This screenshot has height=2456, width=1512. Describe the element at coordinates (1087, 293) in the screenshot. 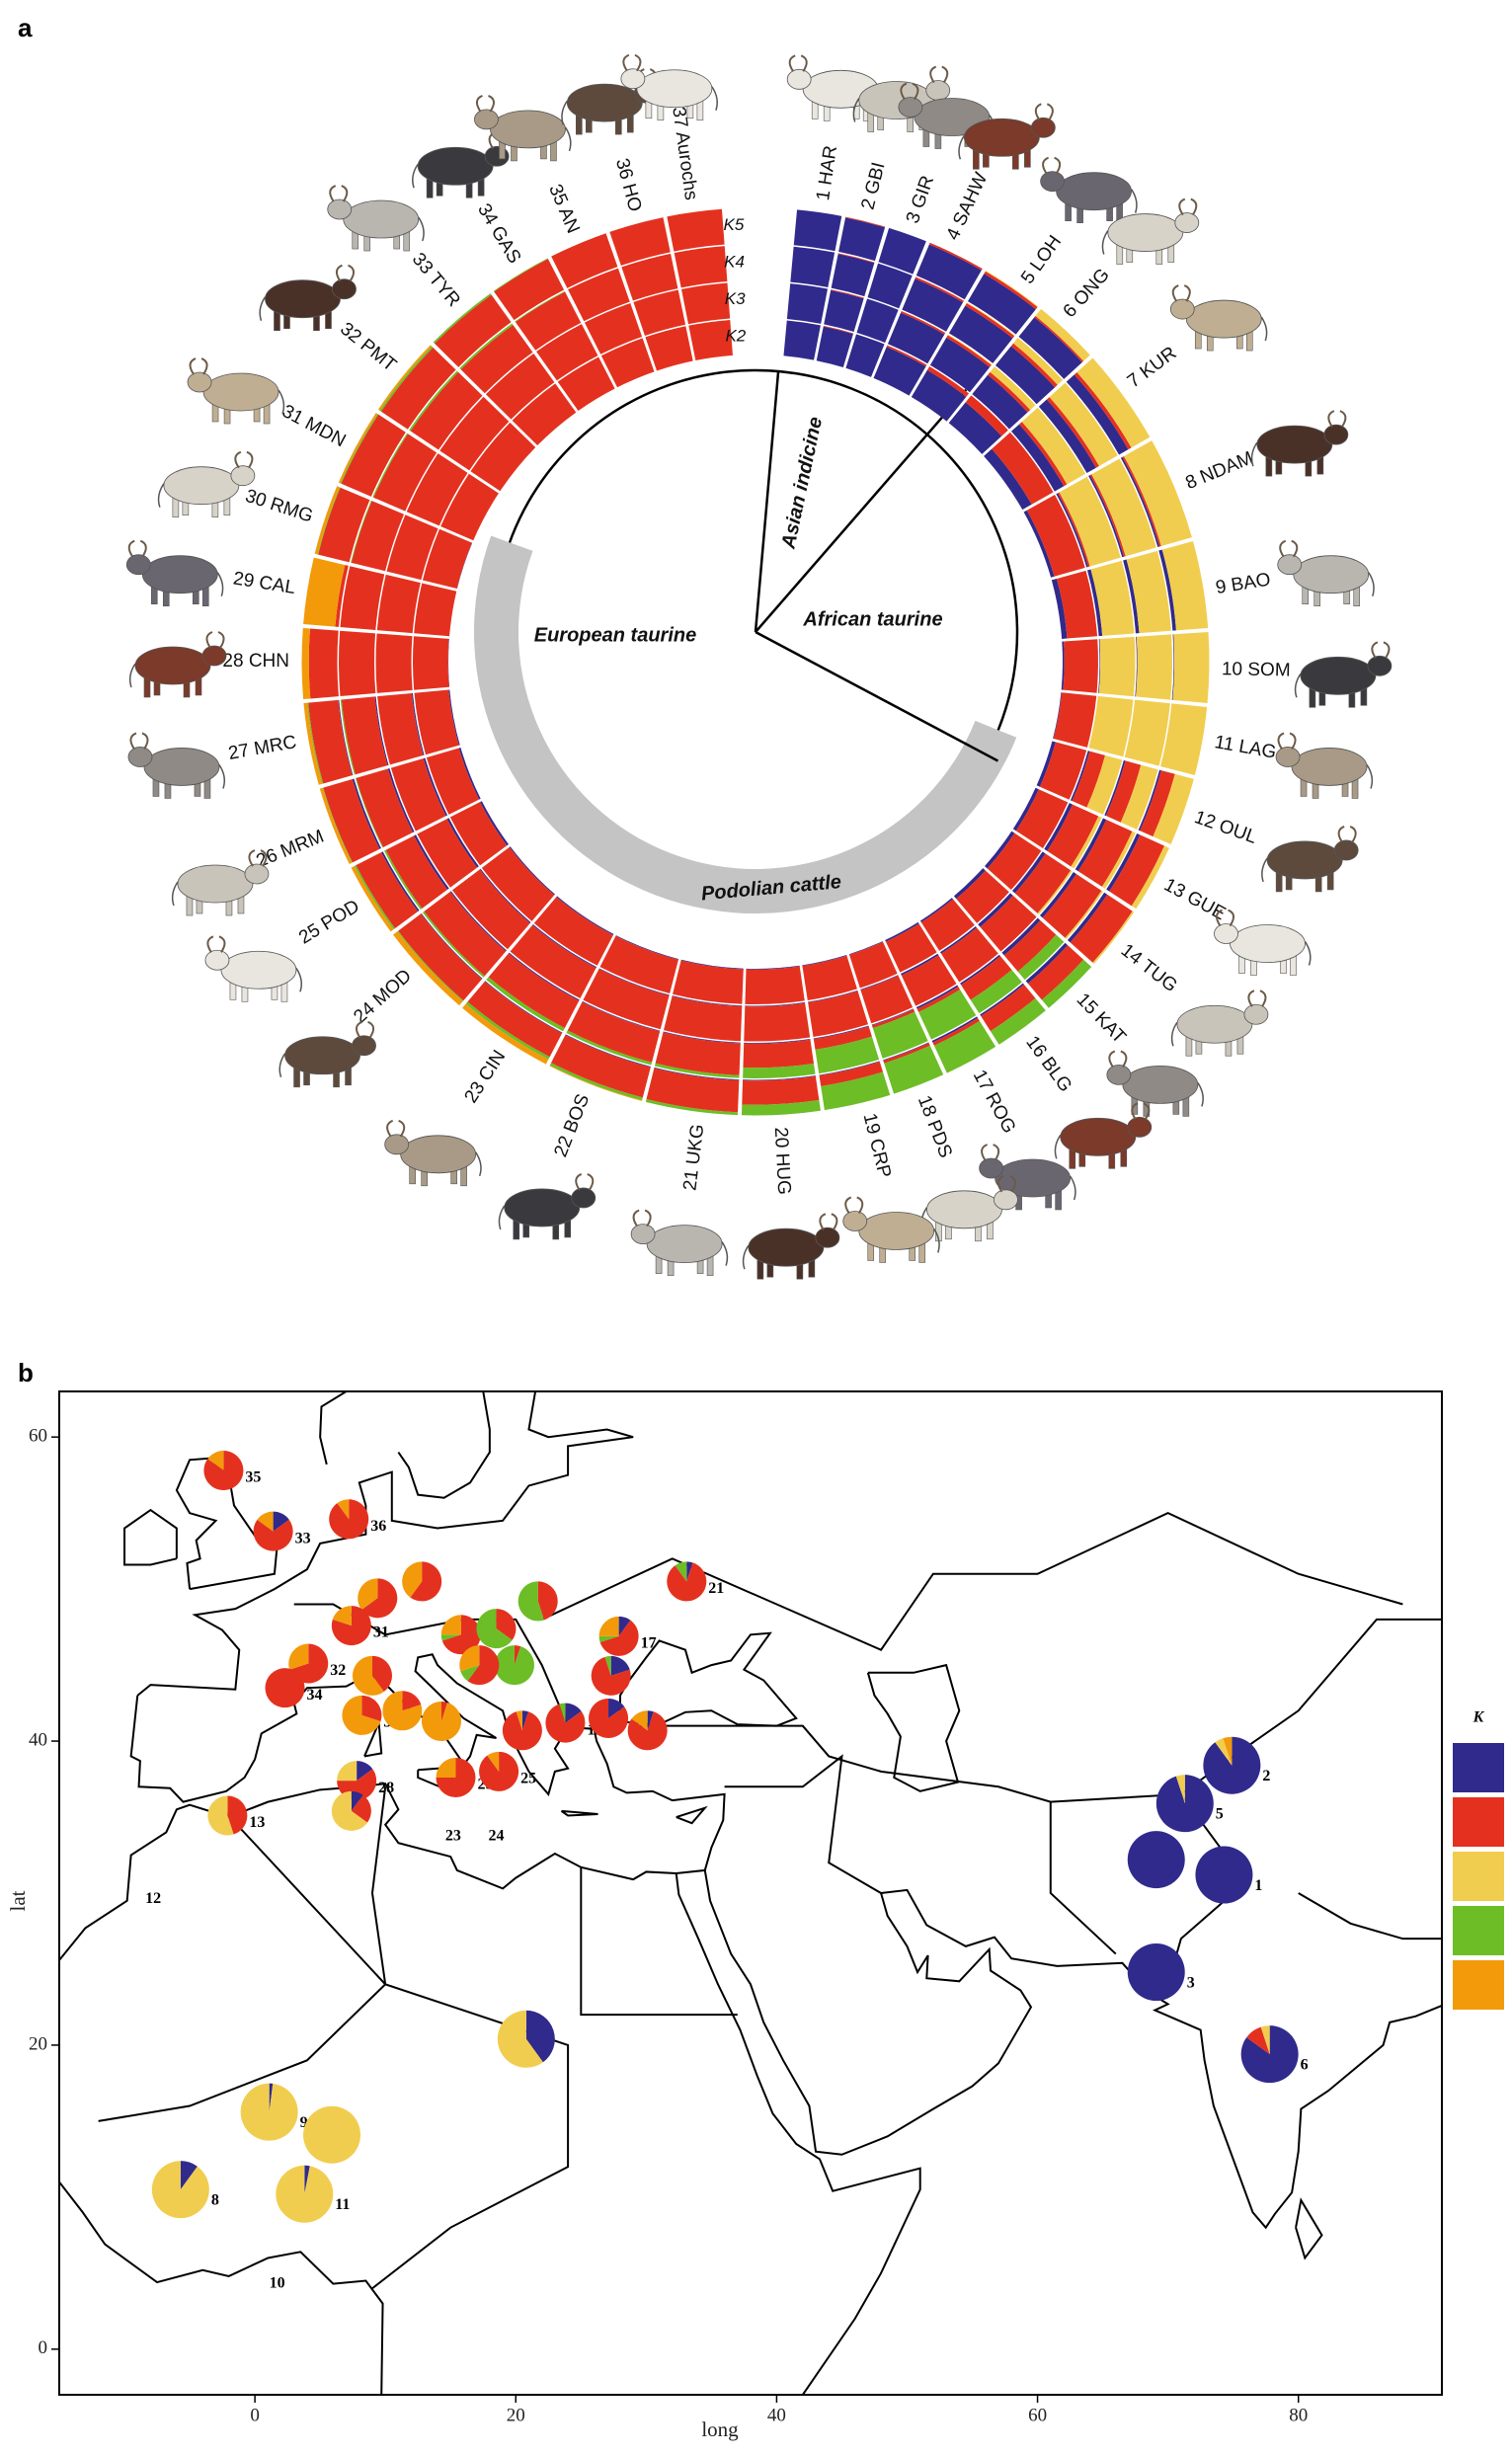

I see `breed-label: 6 ONG` at that location.